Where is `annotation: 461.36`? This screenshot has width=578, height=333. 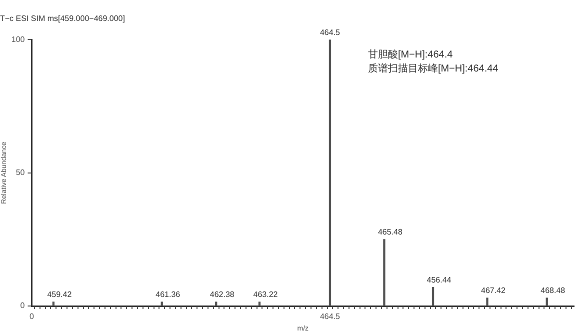 annotation: 461.36 is located at coordinates (168, 295).